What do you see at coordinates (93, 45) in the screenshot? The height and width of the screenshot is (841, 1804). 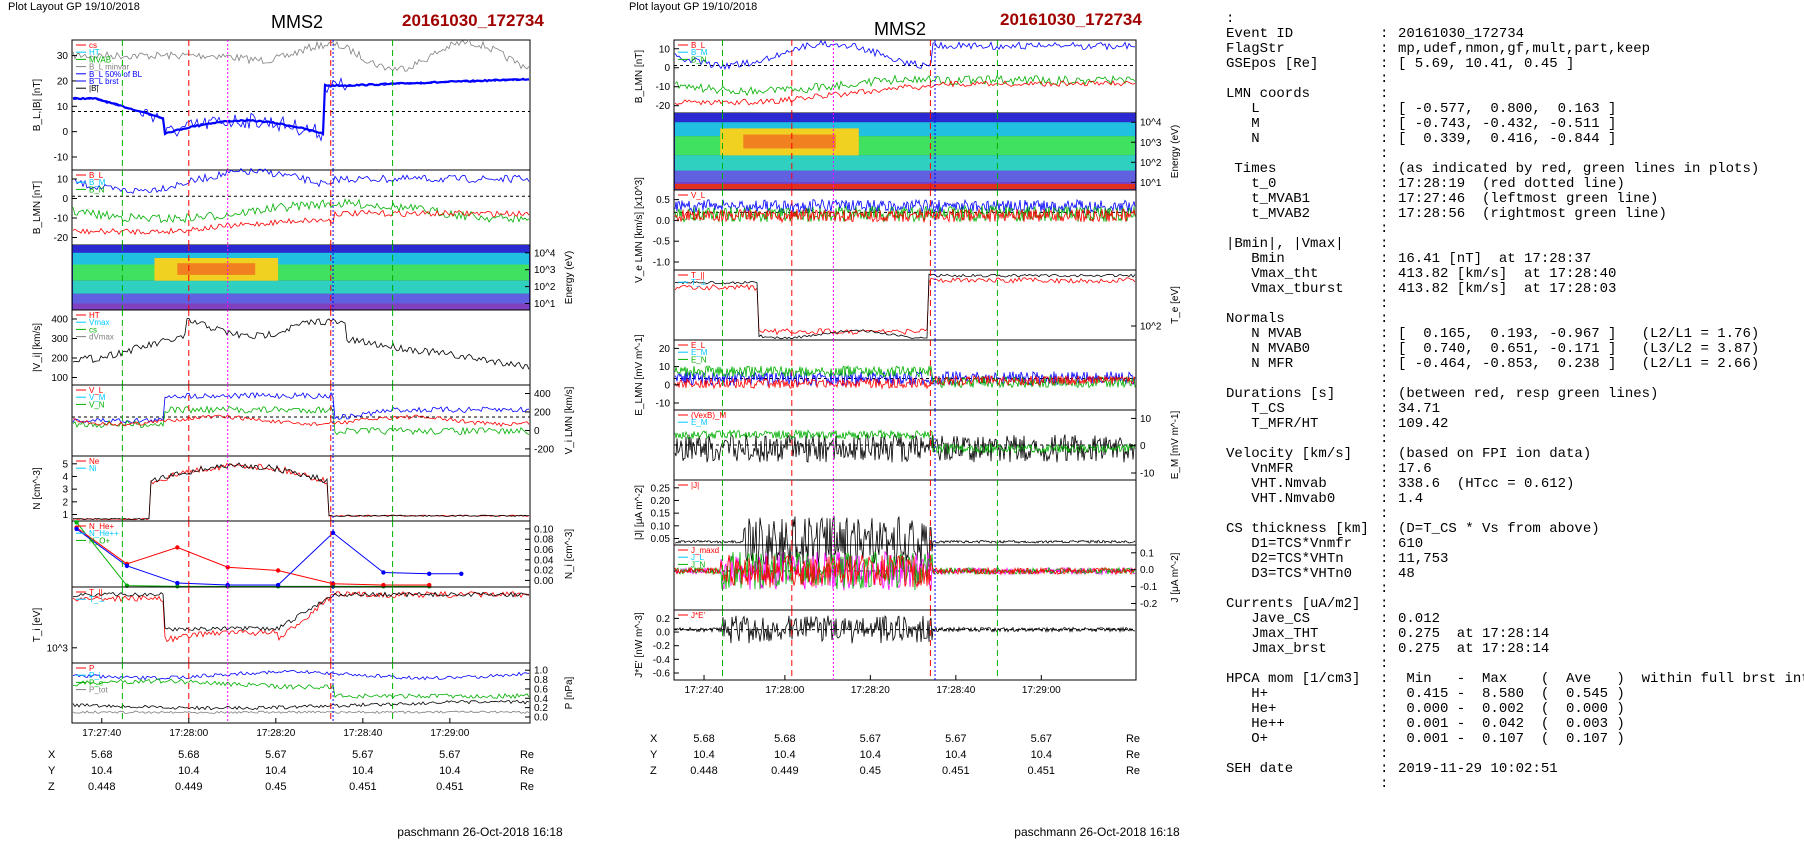 I see `legend-entry: cs` at bounding box center [93, 45].